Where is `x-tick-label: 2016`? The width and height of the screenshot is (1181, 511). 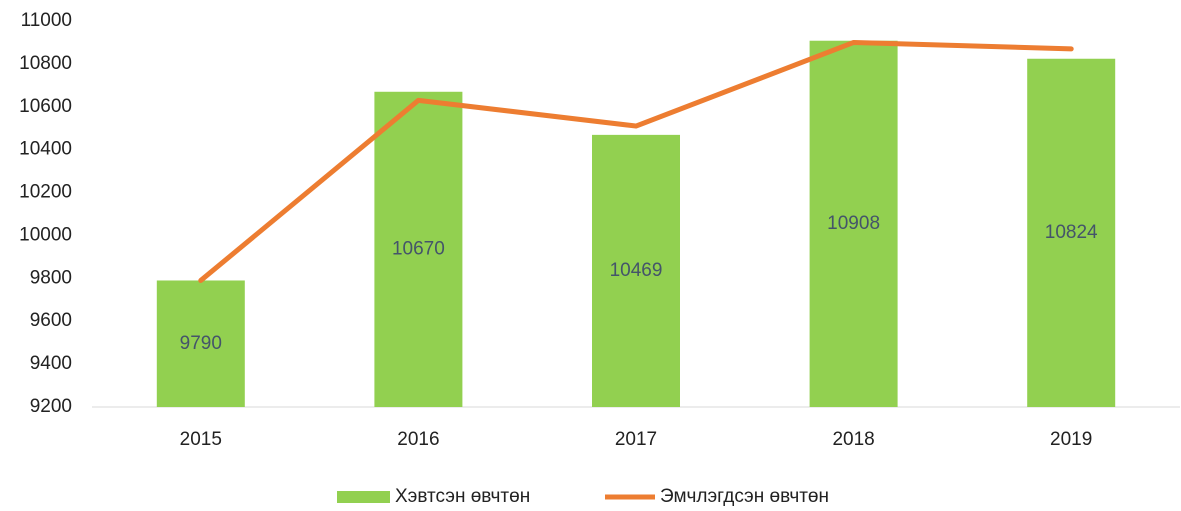
x-tick-label: 2016 is located at coordinates (418, 439).